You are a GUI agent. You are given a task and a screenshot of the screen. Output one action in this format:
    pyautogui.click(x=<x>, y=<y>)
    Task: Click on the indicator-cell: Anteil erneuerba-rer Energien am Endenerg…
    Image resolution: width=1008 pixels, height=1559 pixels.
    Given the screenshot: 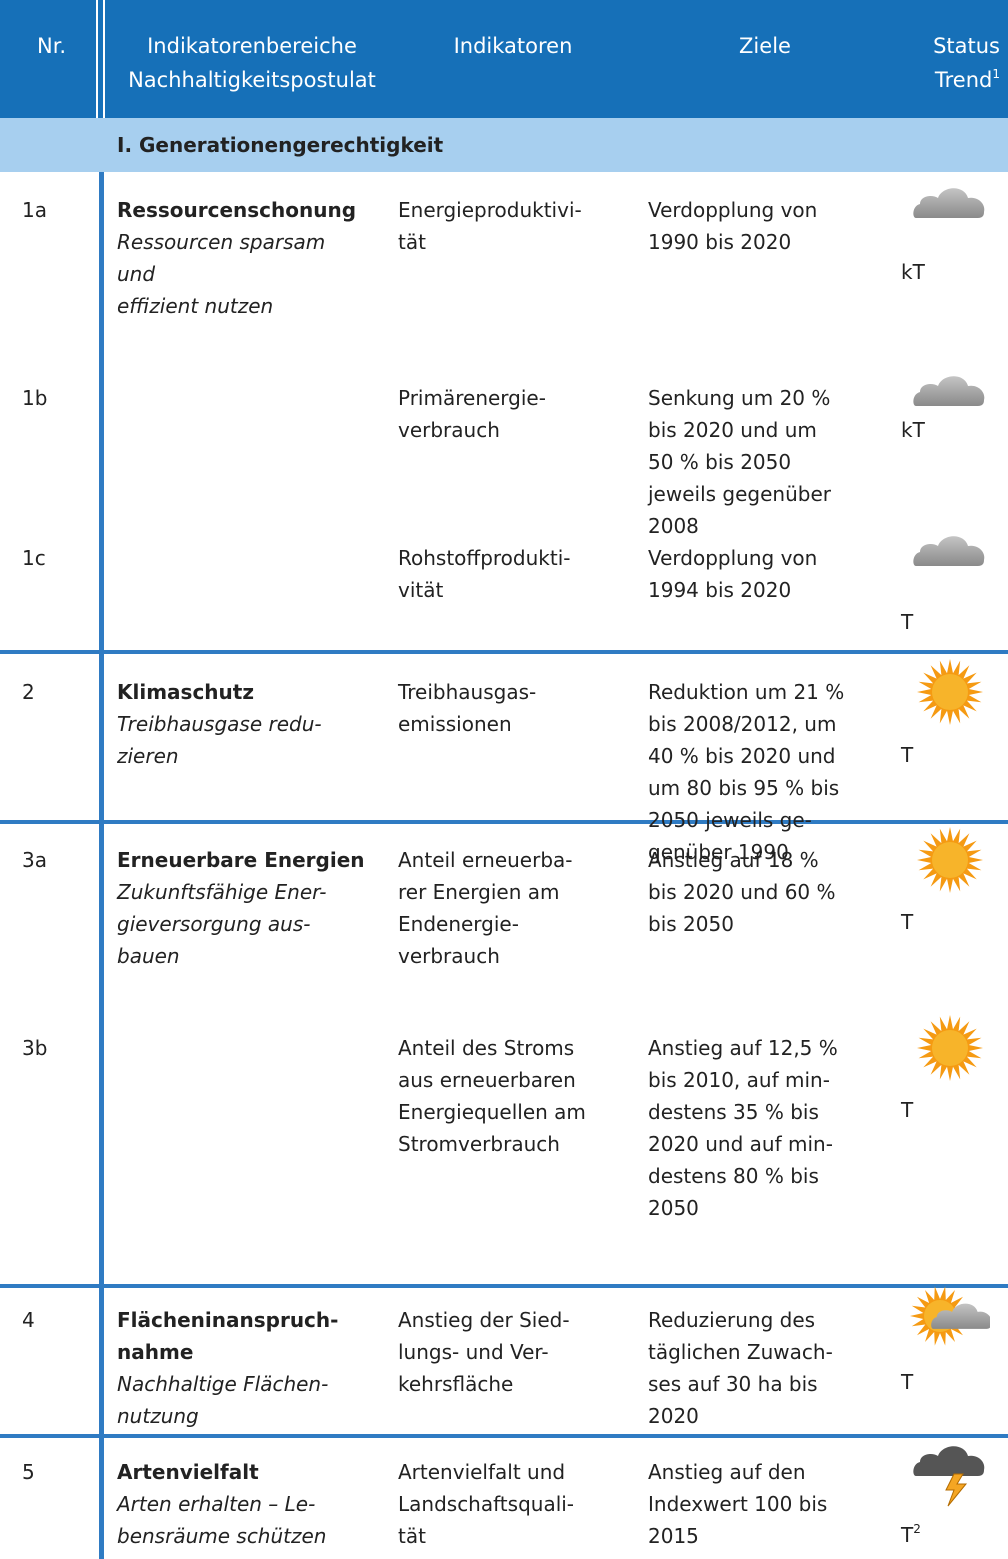 What is the action you would take?
    pyautogui.click(x=485, y=908)
    